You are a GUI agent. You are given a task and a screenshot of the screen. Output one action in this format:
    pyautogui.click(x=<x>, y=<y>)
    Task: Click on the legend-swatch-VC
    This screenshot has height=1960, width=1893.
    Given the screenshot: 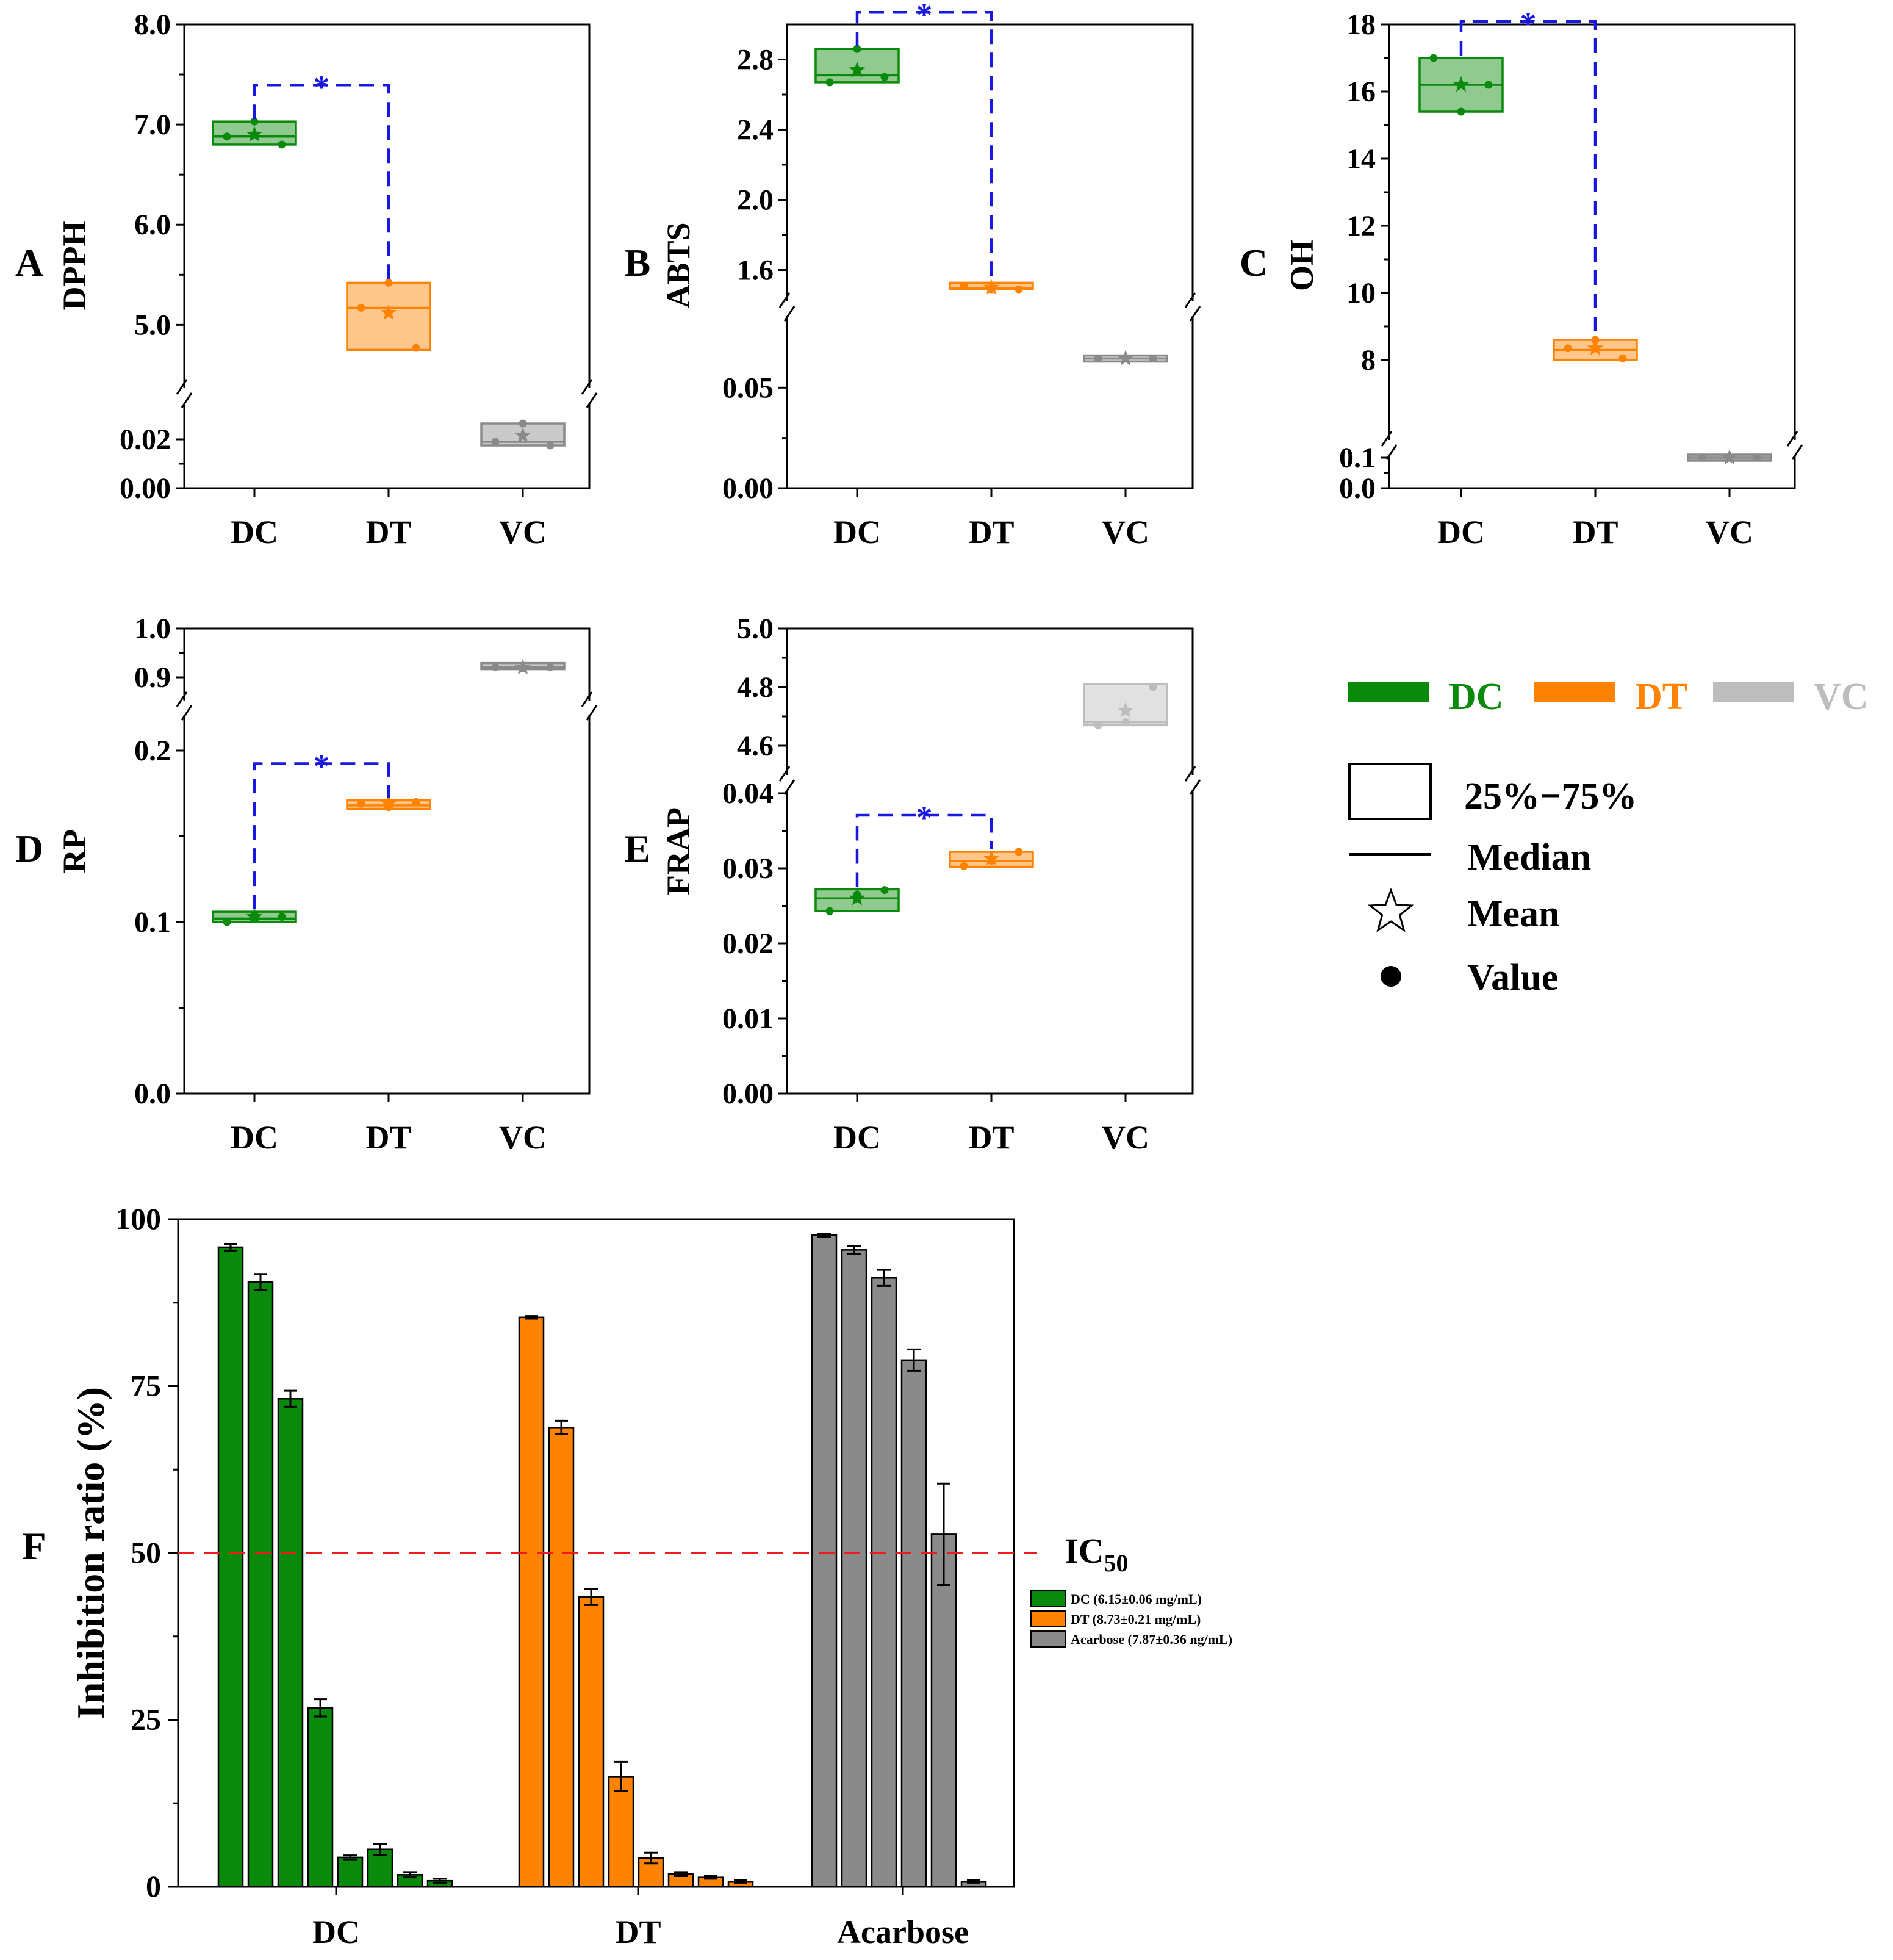 What is the action you would take?
    pyautogui.click(x=1753, y=692)
    